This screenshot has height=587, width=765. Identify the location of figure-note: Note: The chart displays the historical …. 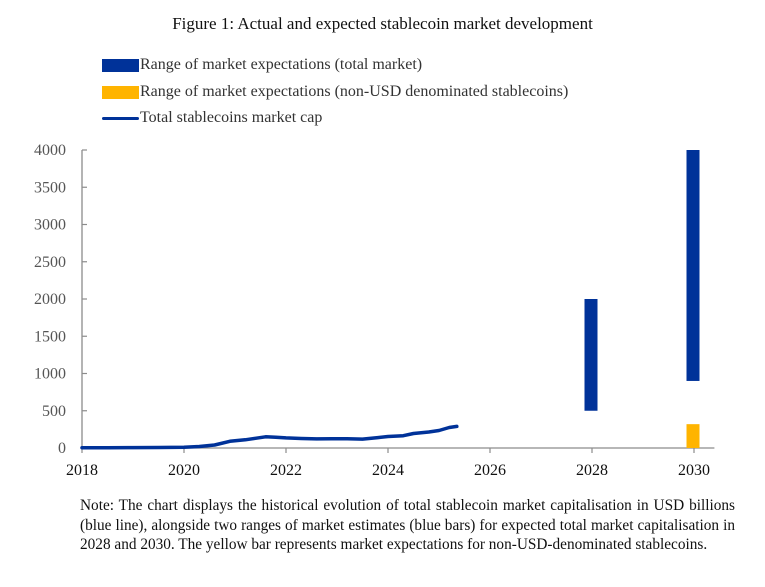
(407, 525).